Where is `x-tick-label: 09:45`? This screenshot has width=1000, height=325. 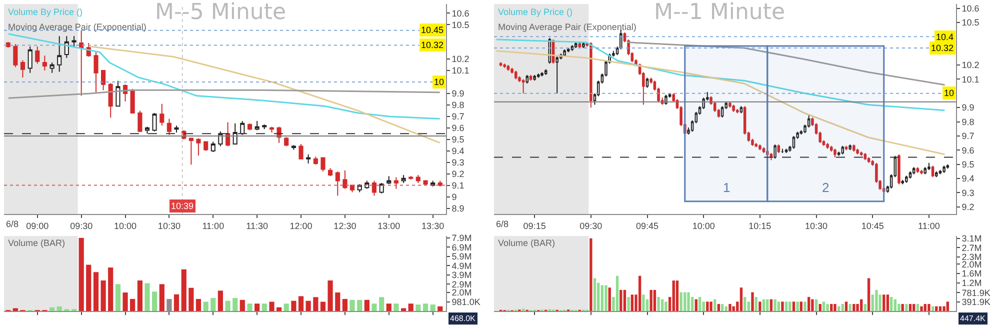 x-tick-label: 09:45 is located at coordinates (647, 225).